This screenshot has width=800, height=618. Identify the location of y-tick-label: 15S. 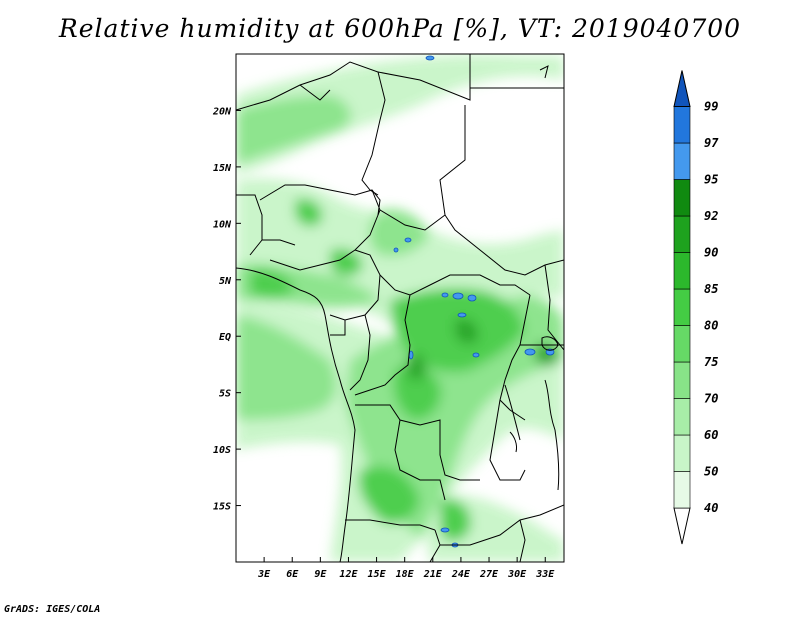
(222, 507).